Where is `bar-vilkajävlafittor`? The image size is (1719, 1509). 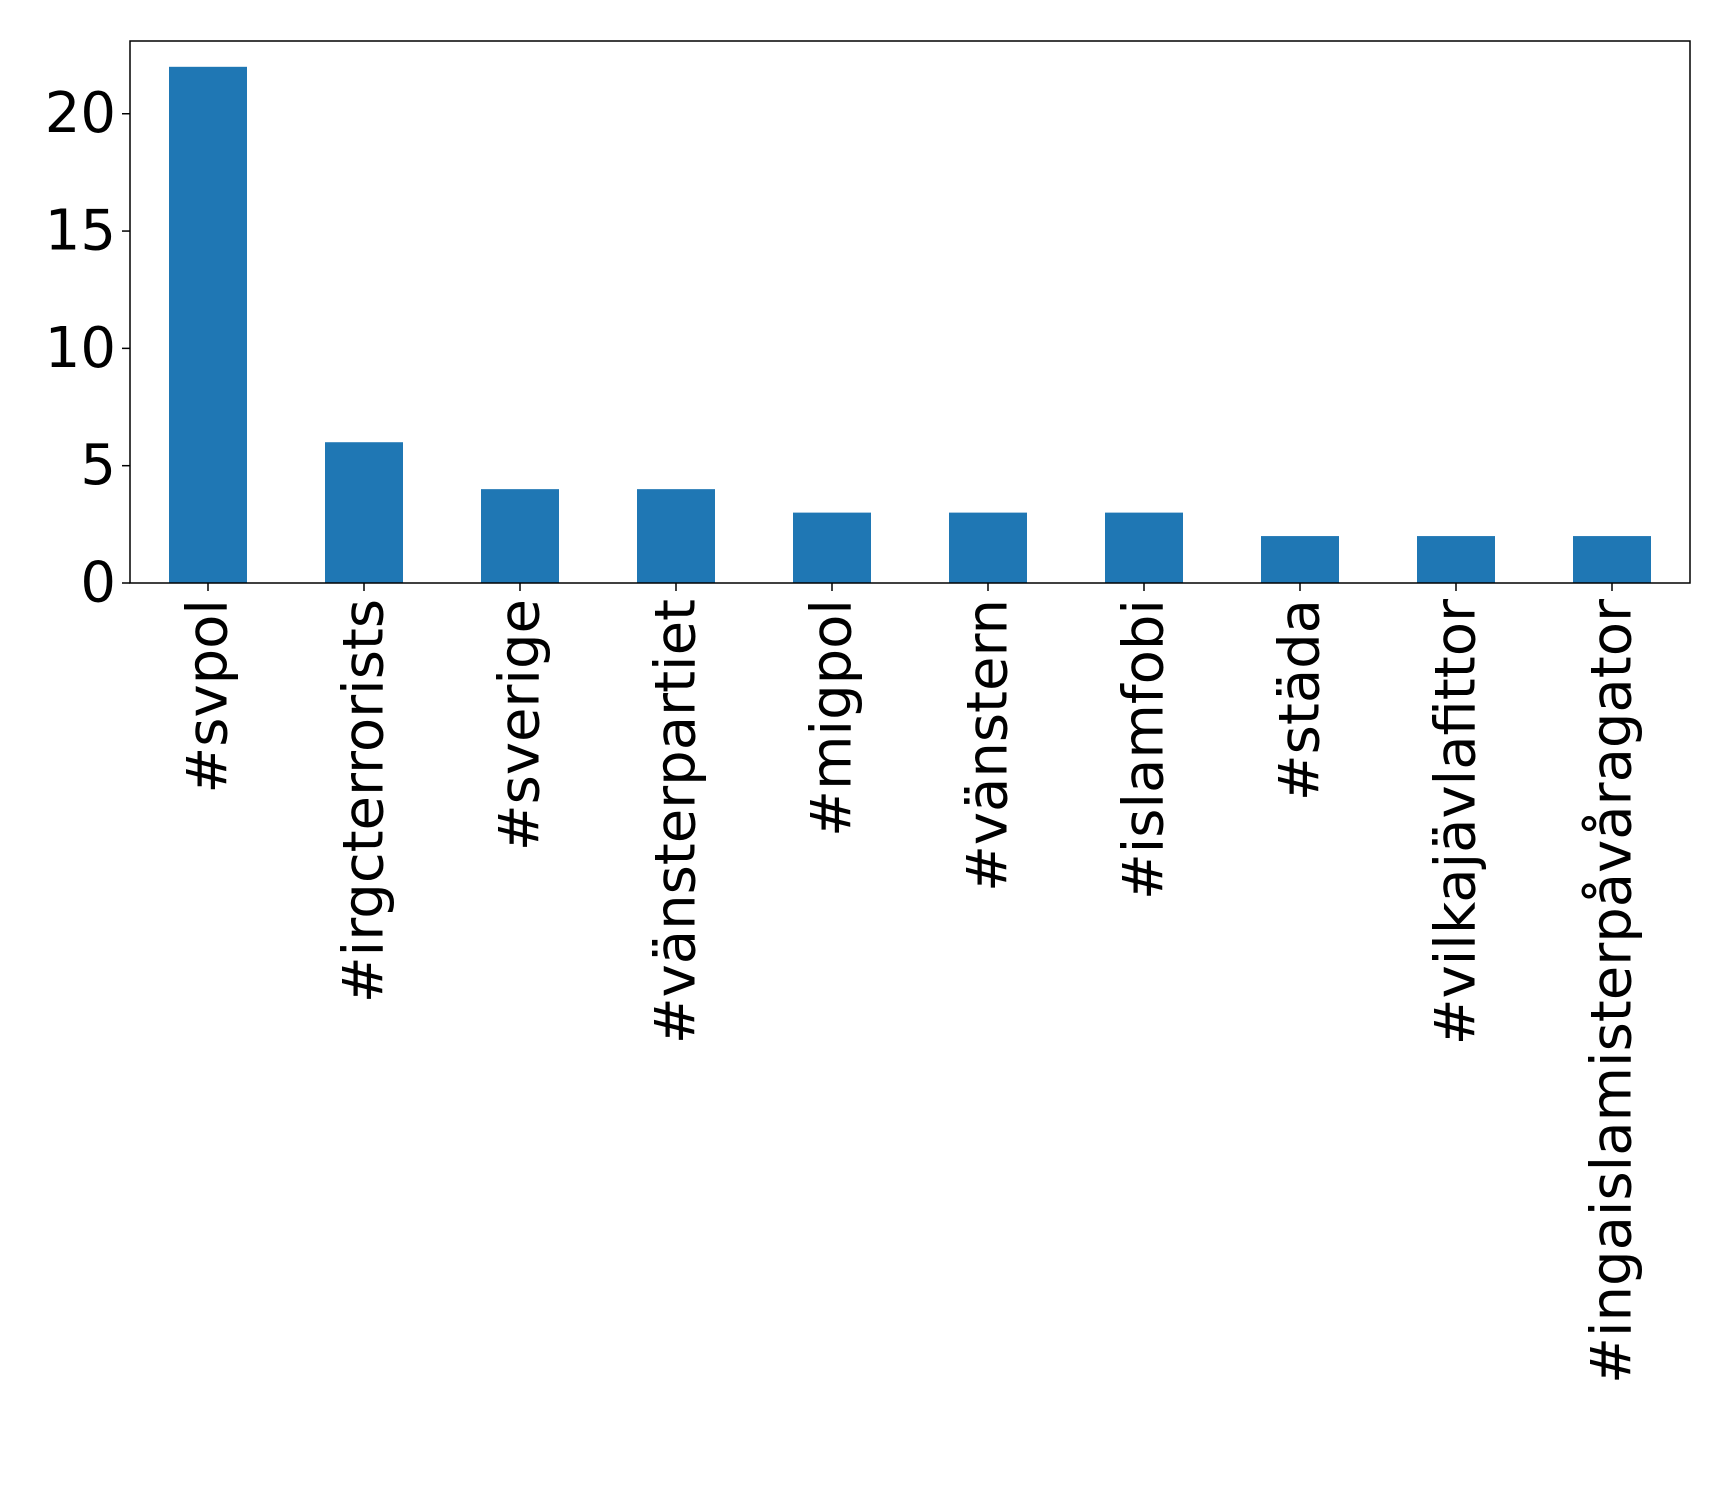 bar-vilkajävlafittor is located at coordinates (1456, 559).